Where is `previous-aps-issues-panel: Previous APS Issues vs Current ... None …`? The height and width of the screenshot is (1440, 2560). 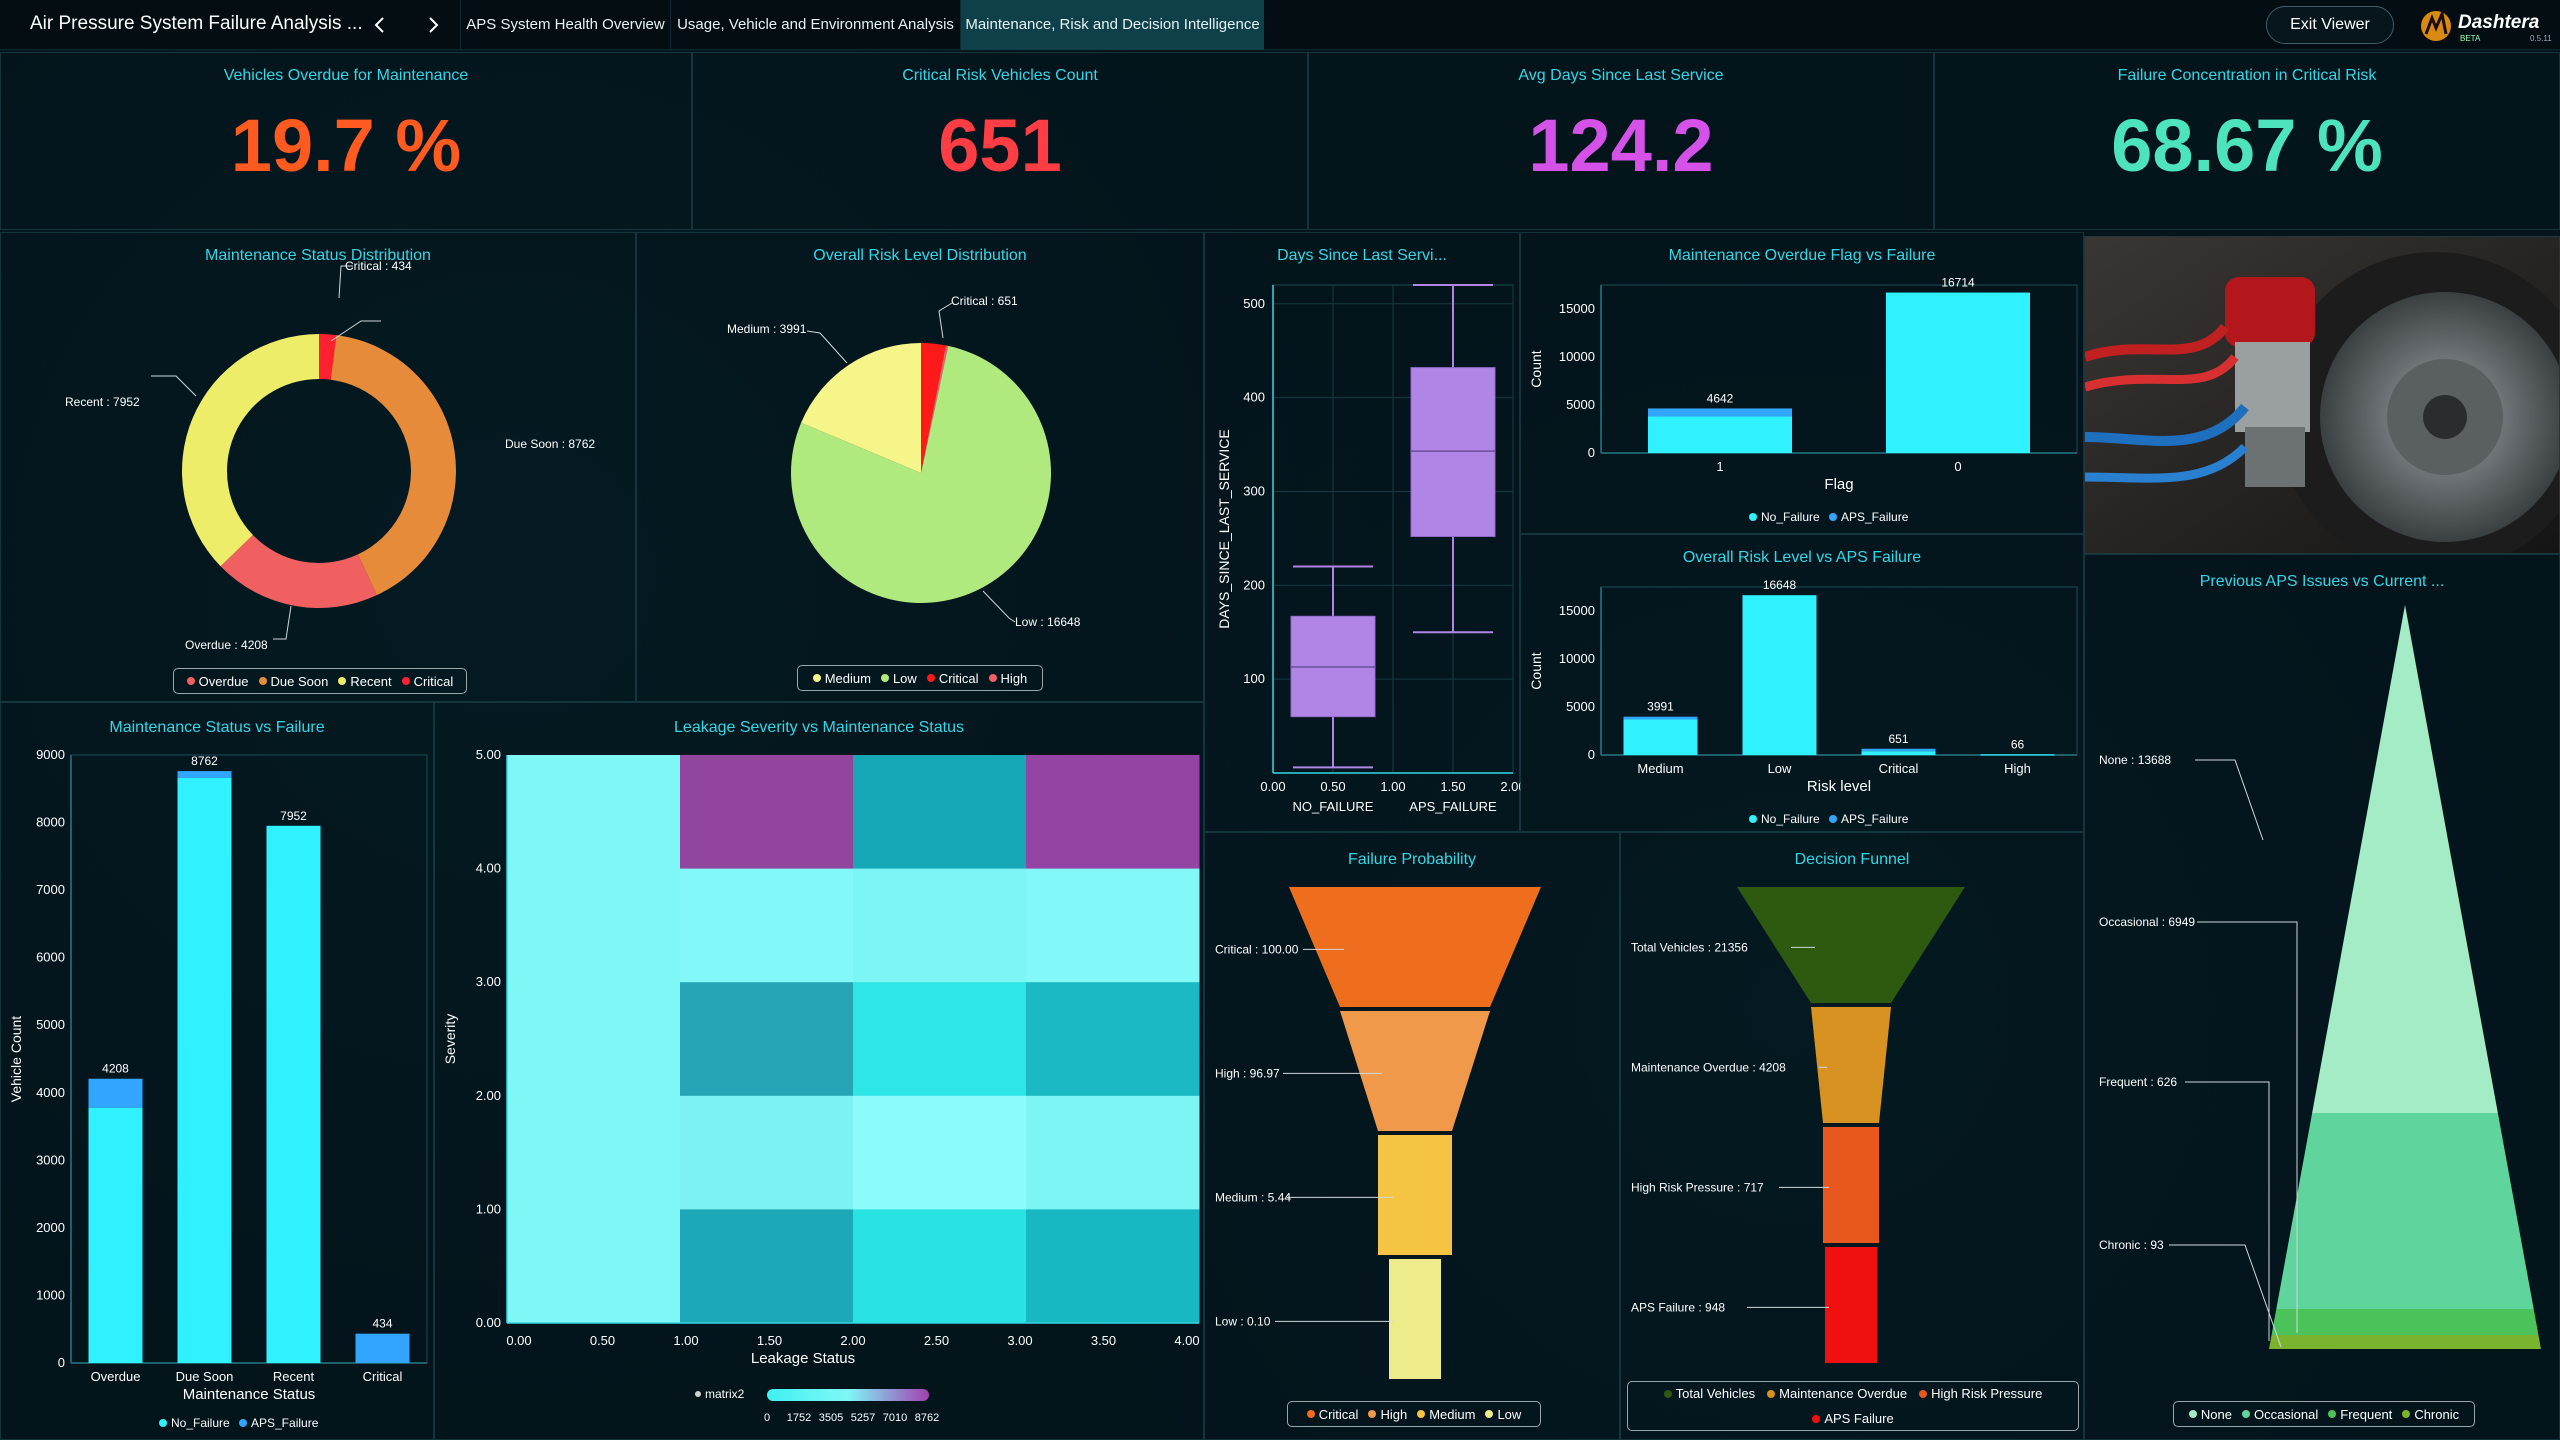
previous-aps-issues-panel: Previous APS Issues vs Current ... None … is located at coordinates (2322, 997).